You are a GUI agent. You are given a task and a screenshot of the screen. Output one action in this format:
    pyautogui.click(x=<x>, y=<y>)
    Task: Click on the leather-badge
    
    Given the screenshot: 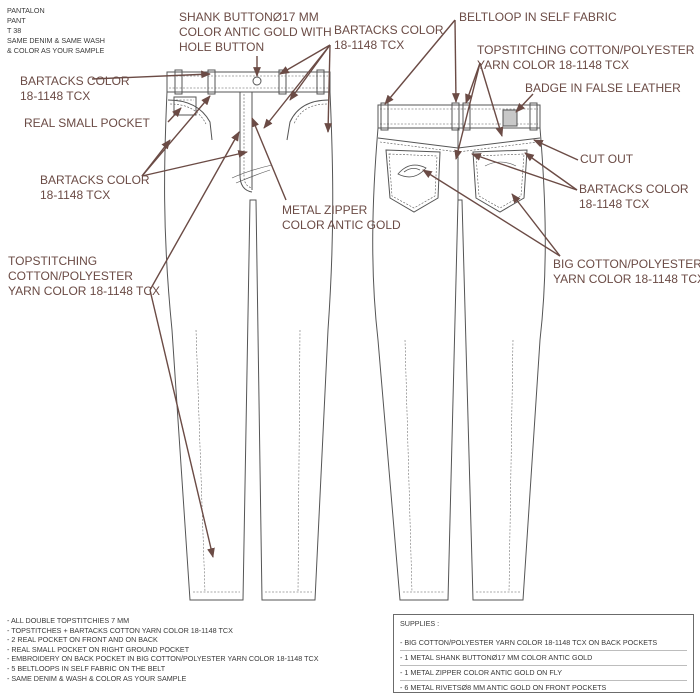 What is the action you would take?
    pyautogui.click(x=510, y=118)
    